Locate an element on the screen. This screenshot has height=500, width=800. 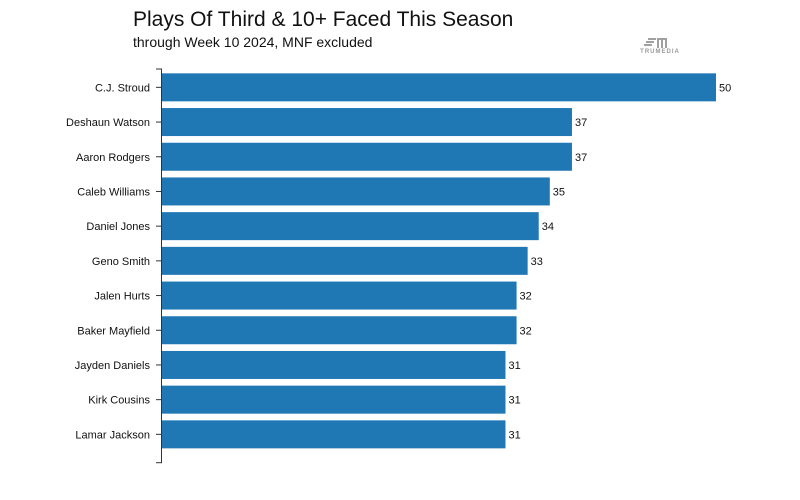
tick-label: Aaron Rodgers is located at coordinates (113, 158).